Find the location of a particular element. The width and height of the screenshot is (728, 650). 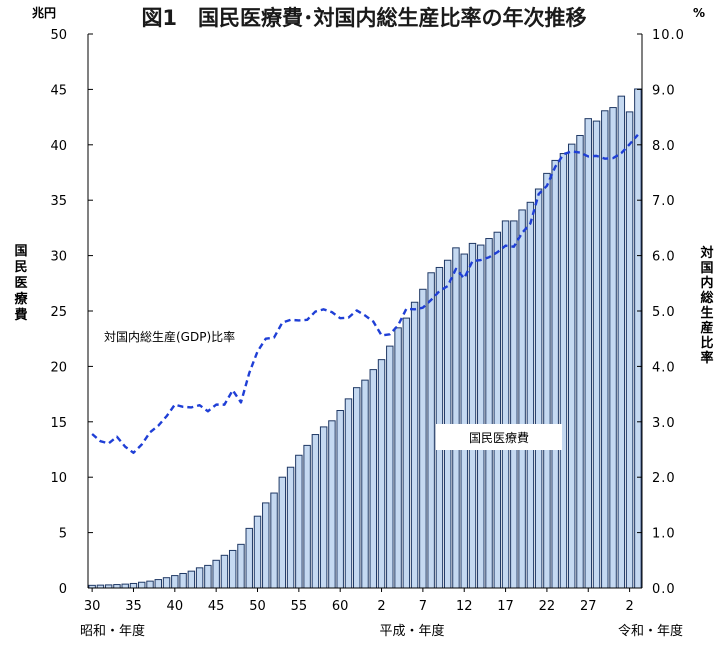

left-tick-label: 5 is located at coordinates (63, 534).